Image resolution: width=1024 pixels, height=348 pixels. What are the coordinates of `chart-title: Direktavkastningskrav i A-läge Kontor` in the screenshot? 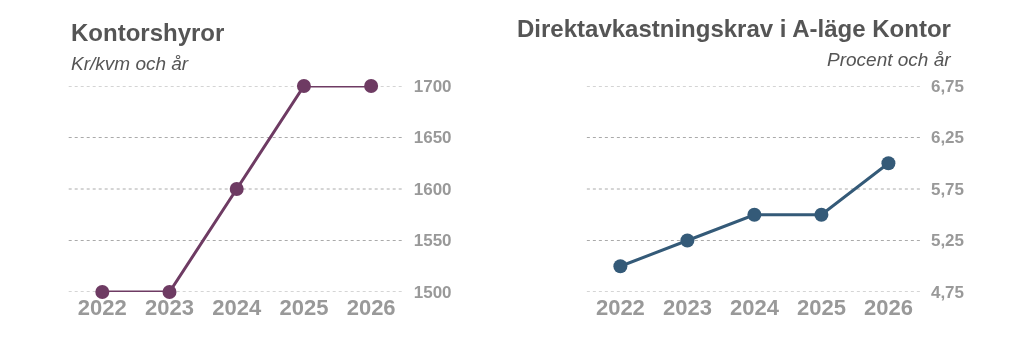 It's located at (734, 28).